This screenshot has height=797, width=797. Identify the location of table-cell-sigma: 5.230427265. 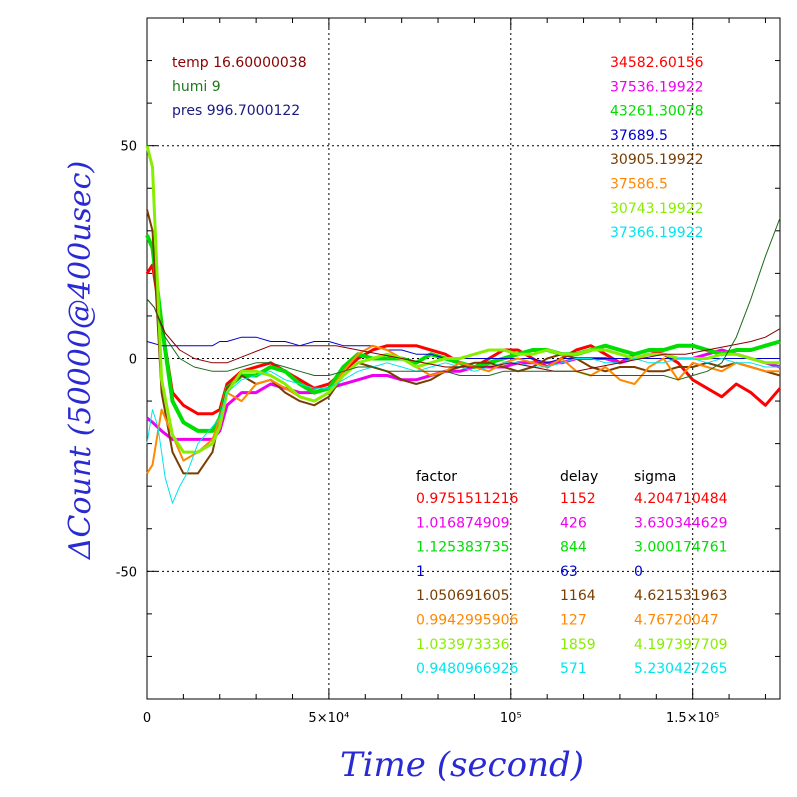
(681, 669).